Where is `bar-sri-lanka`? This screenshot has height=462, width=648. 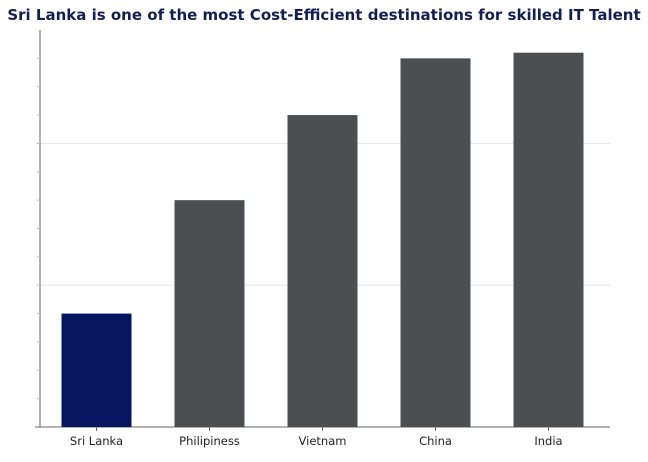
bar-sri-lanka is located at coordinates (96, 370).